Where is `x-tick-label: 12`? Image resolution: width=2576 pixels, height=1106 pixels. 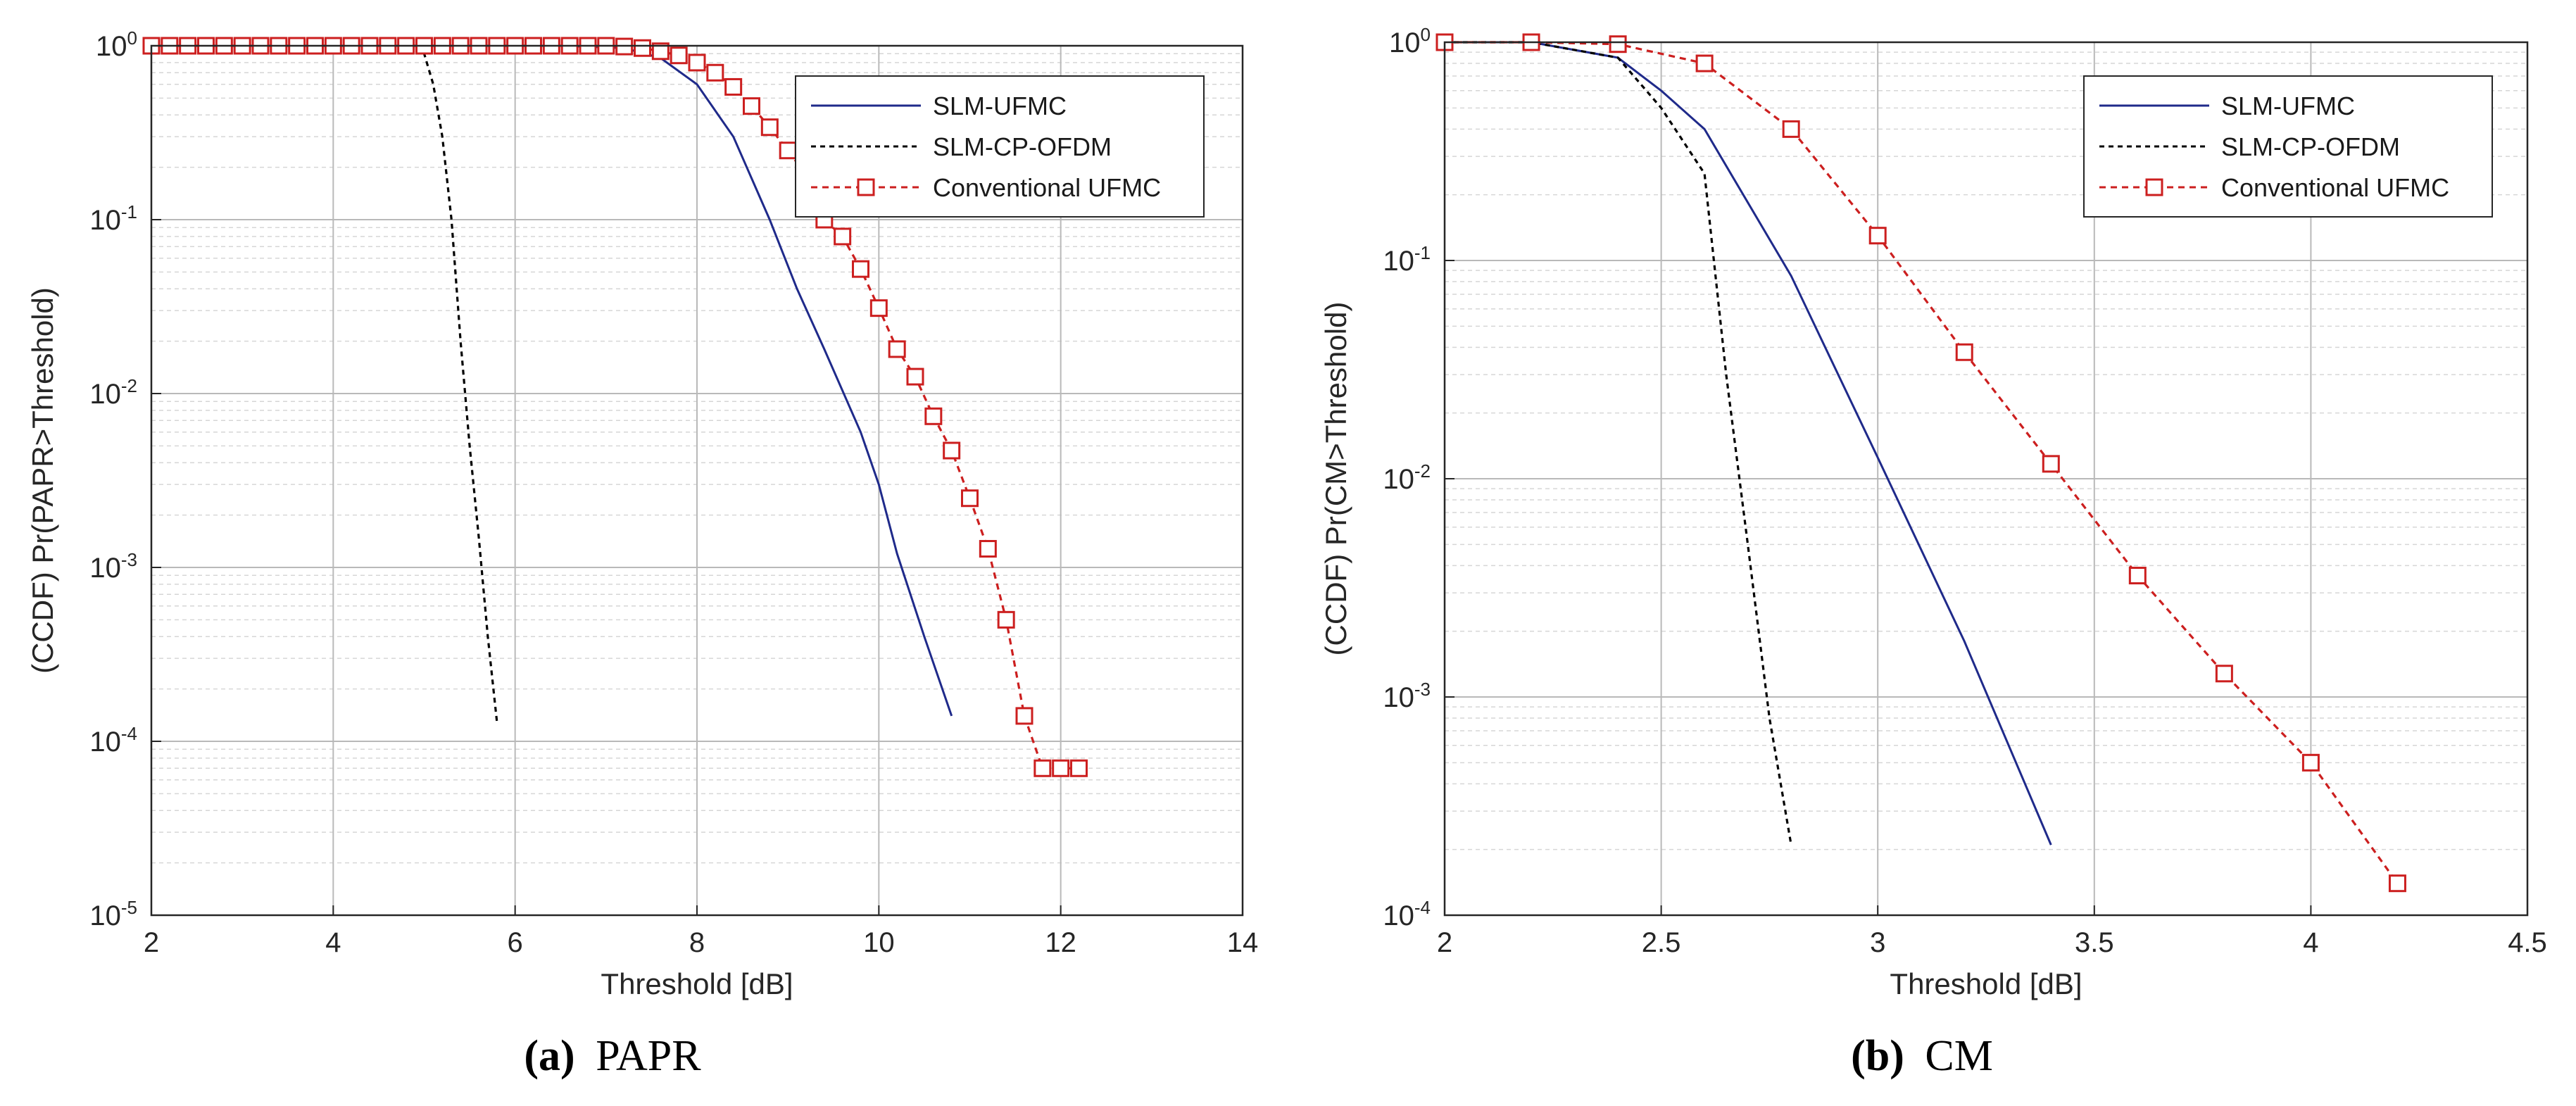 x-tick-label: 12 is located at coordinates (1060, 942).